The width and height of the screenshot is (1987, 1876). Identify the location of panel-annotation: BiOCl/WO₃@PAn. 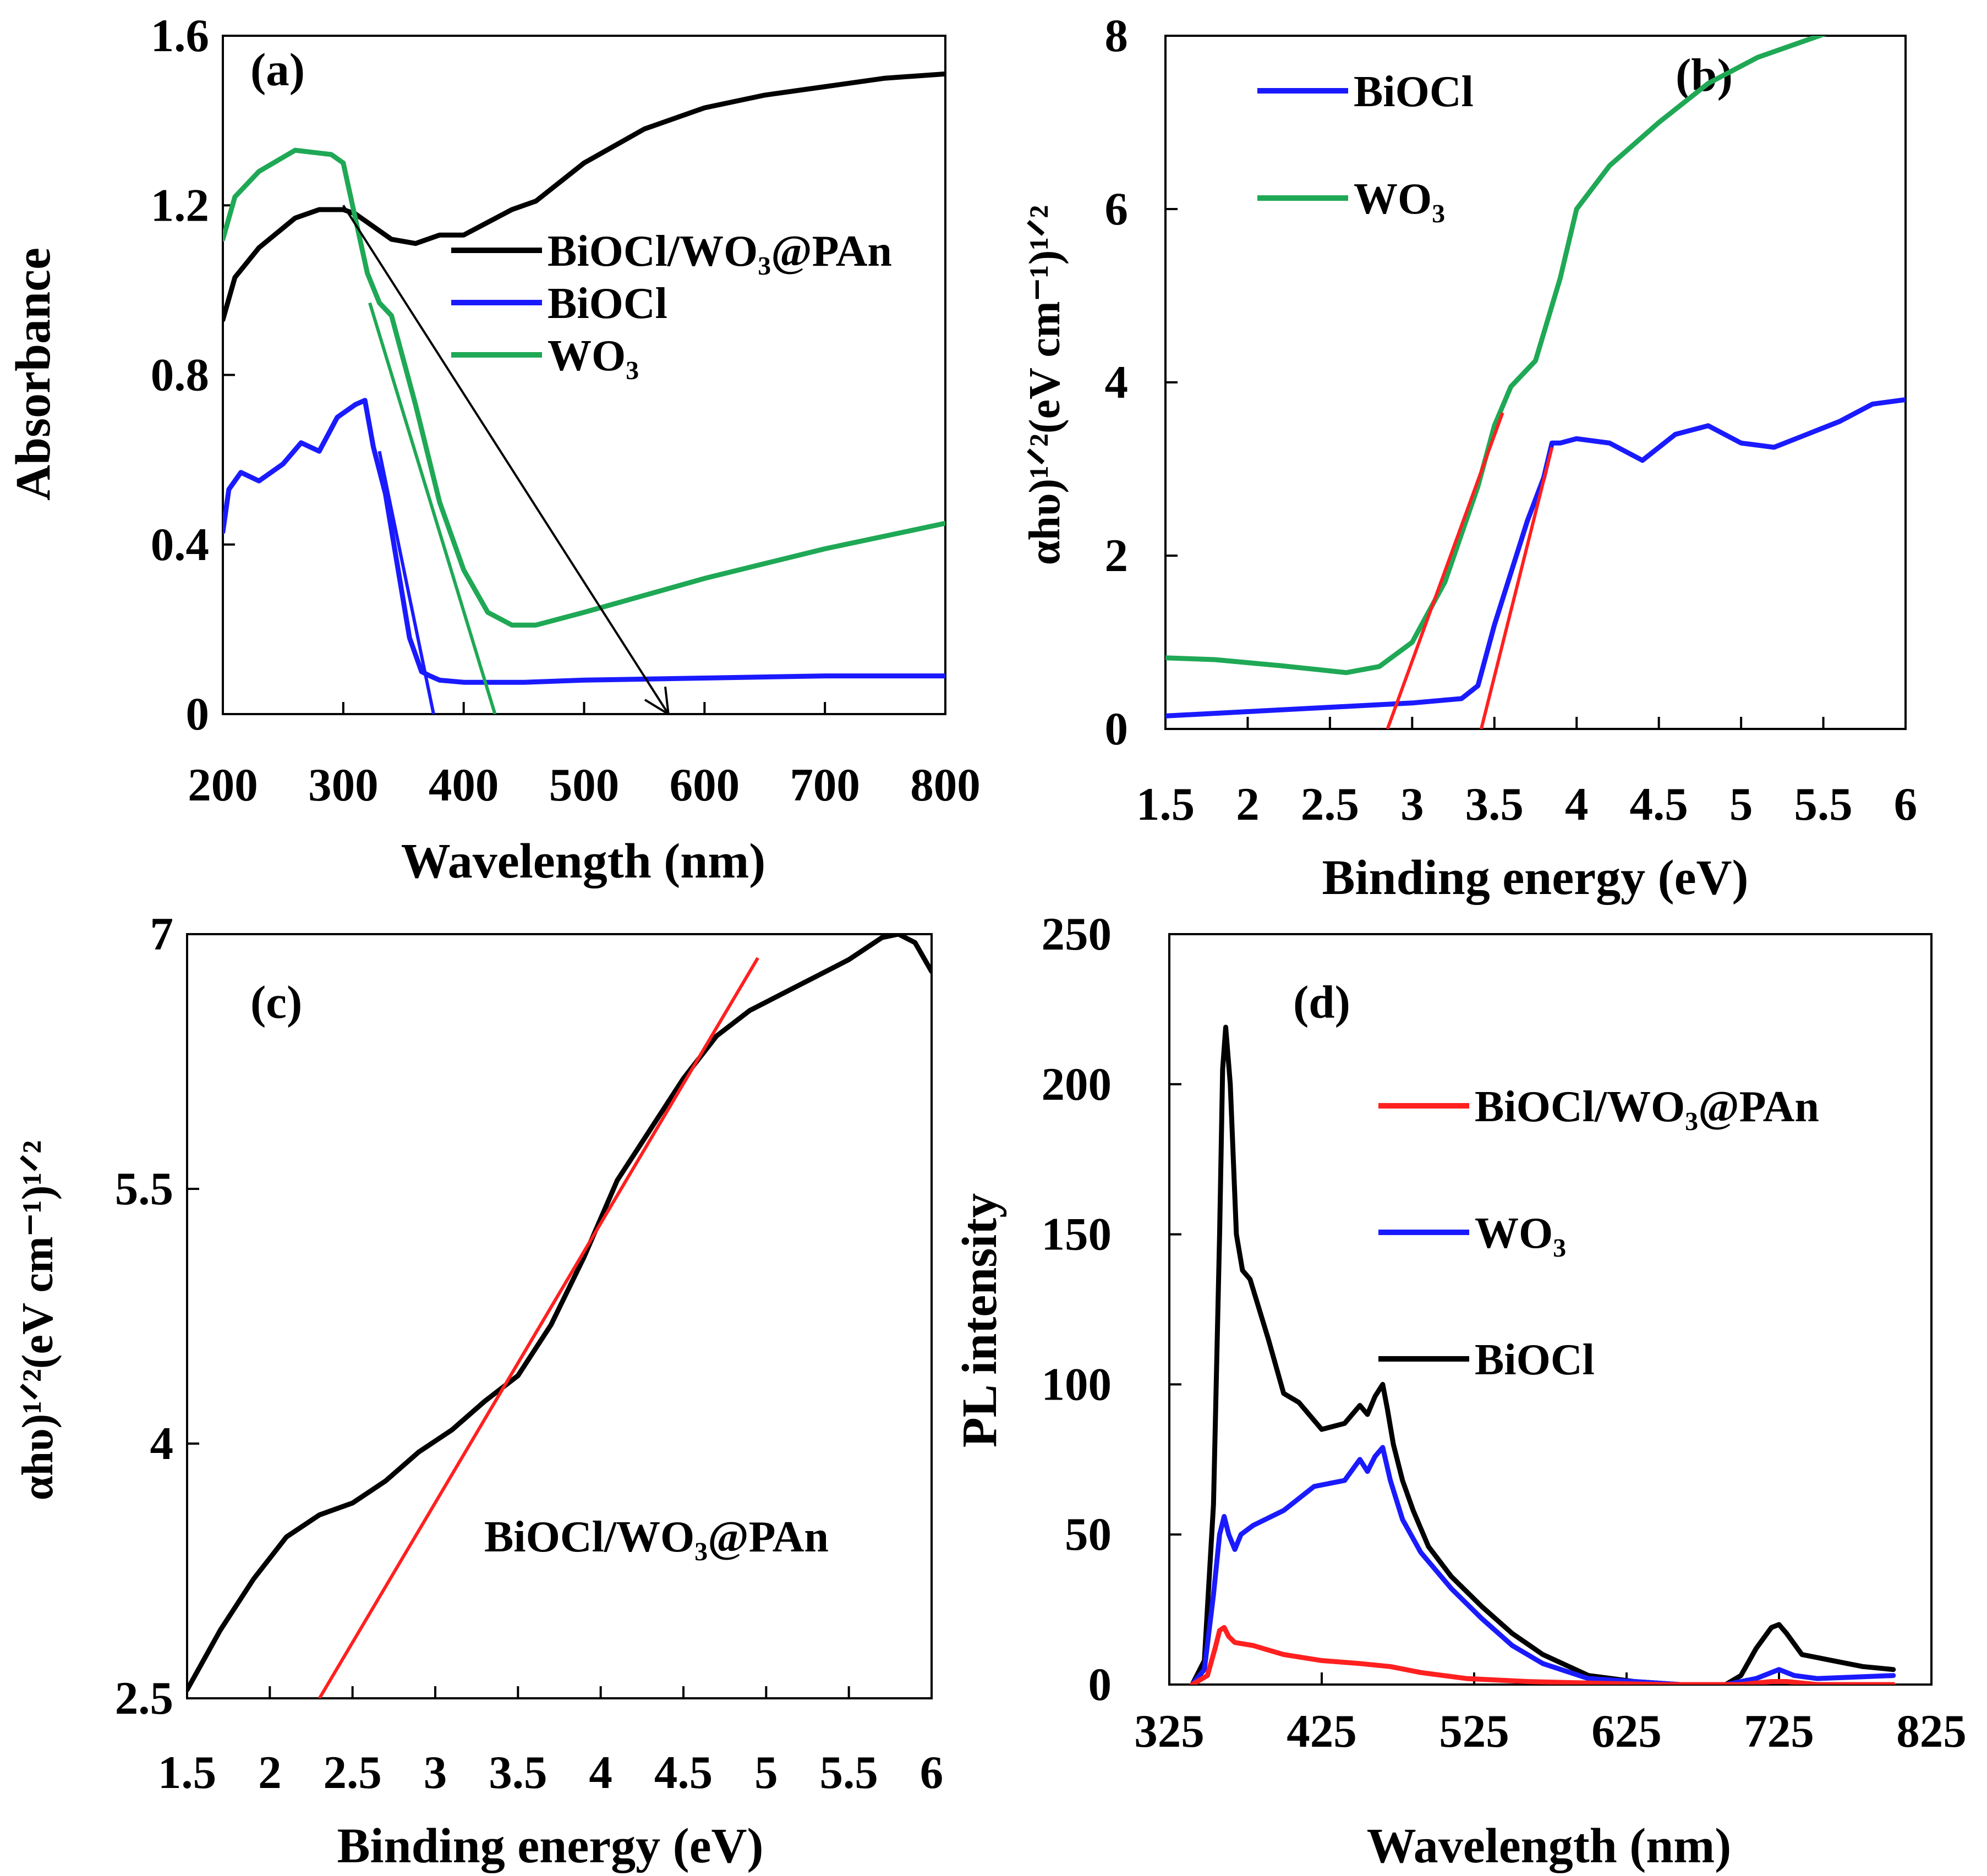
(656, 1537).